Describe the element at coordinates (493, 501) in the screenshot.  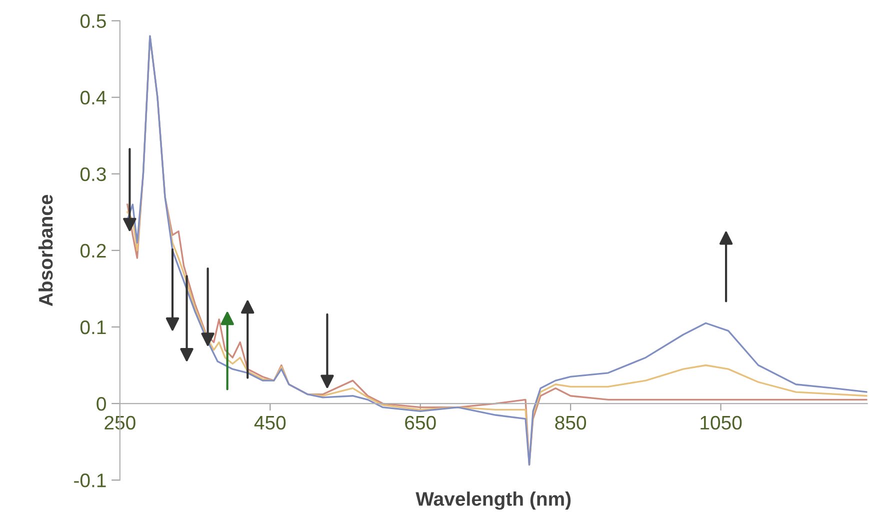
I see `x-axis-title: Wavelength (nm)` at that location.